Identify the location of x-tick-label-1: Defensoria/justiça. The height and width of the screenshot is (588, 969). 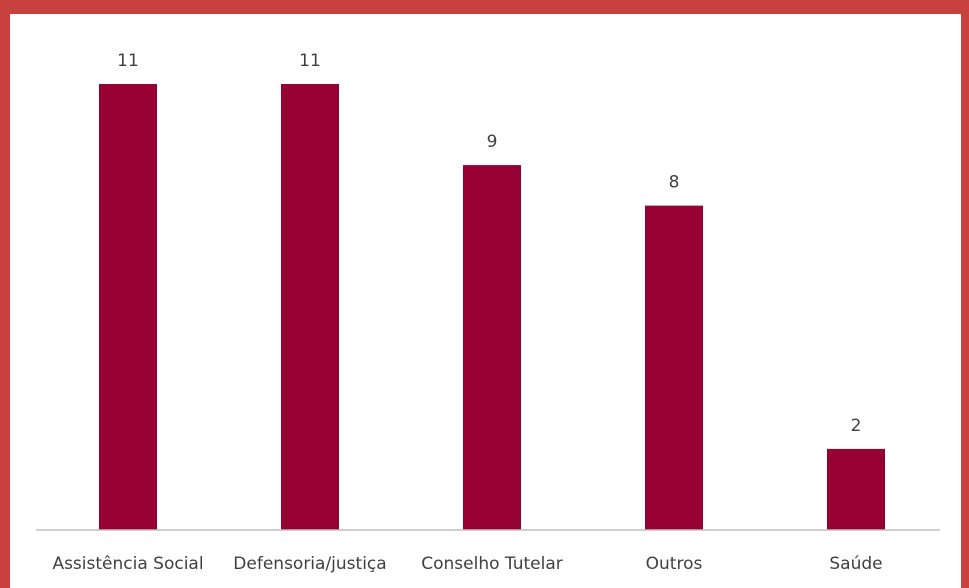
(309, 564).